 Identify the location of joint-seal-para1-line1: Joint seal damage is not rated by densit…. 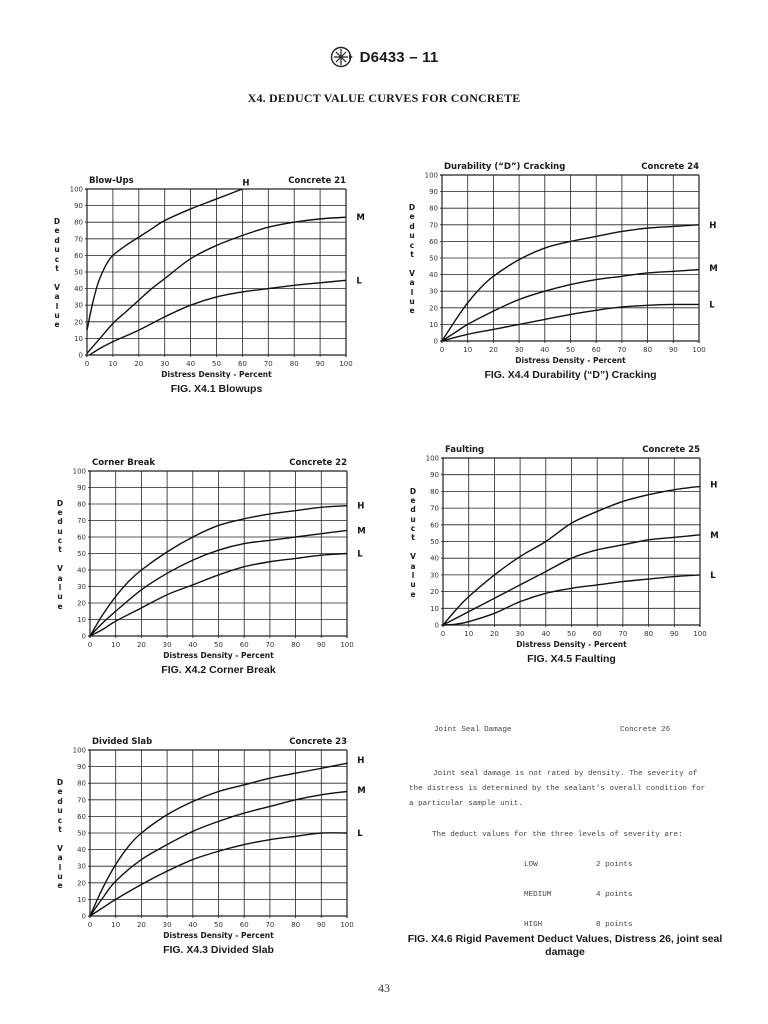
(565, 774).